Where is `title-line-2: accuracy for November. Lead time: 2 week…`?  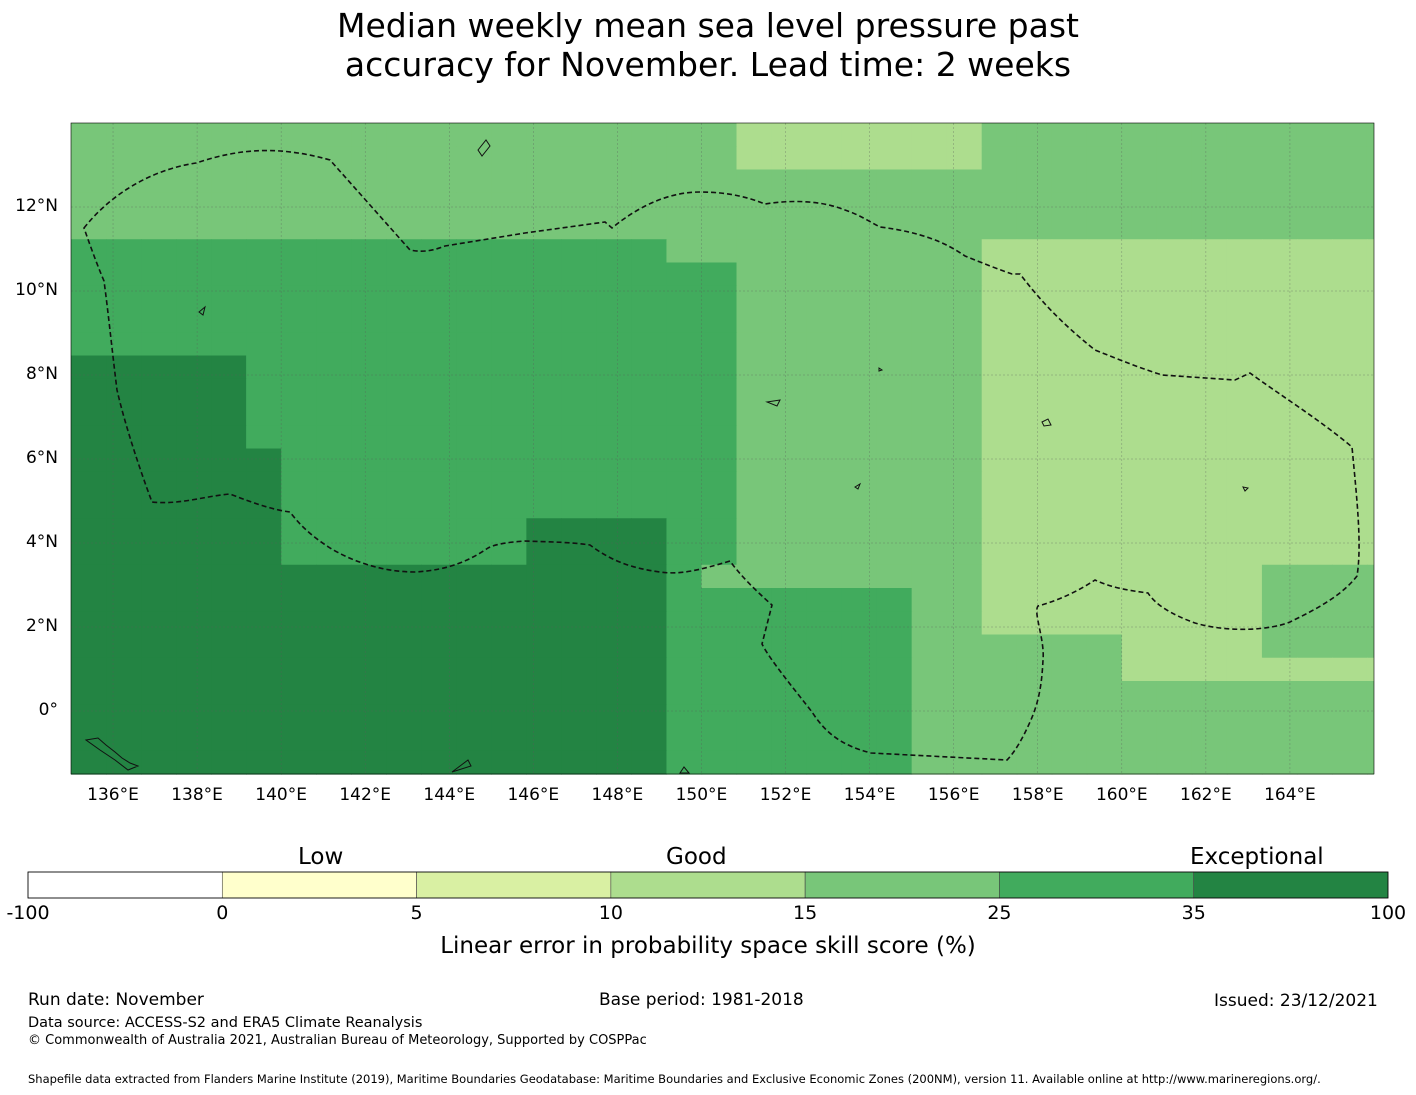 title-line-2: accuracy for November. Lead time: 2 week… is located at coordinates (708, 64).